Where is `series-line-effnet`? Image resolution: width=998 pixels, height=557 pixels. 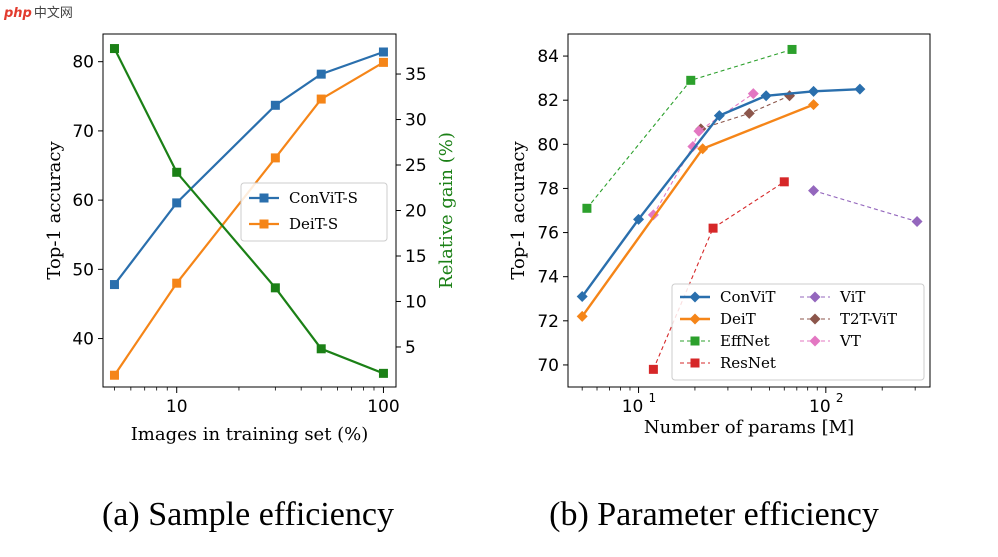 series-line-effnet is located at coordinates (689, 128).